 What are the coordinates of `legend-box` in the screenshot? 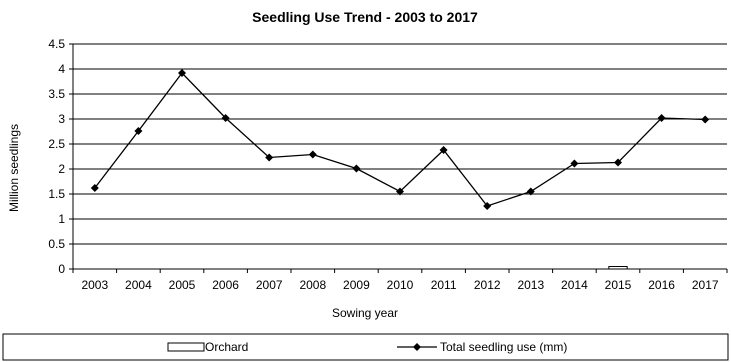 It's located at (365, 347).